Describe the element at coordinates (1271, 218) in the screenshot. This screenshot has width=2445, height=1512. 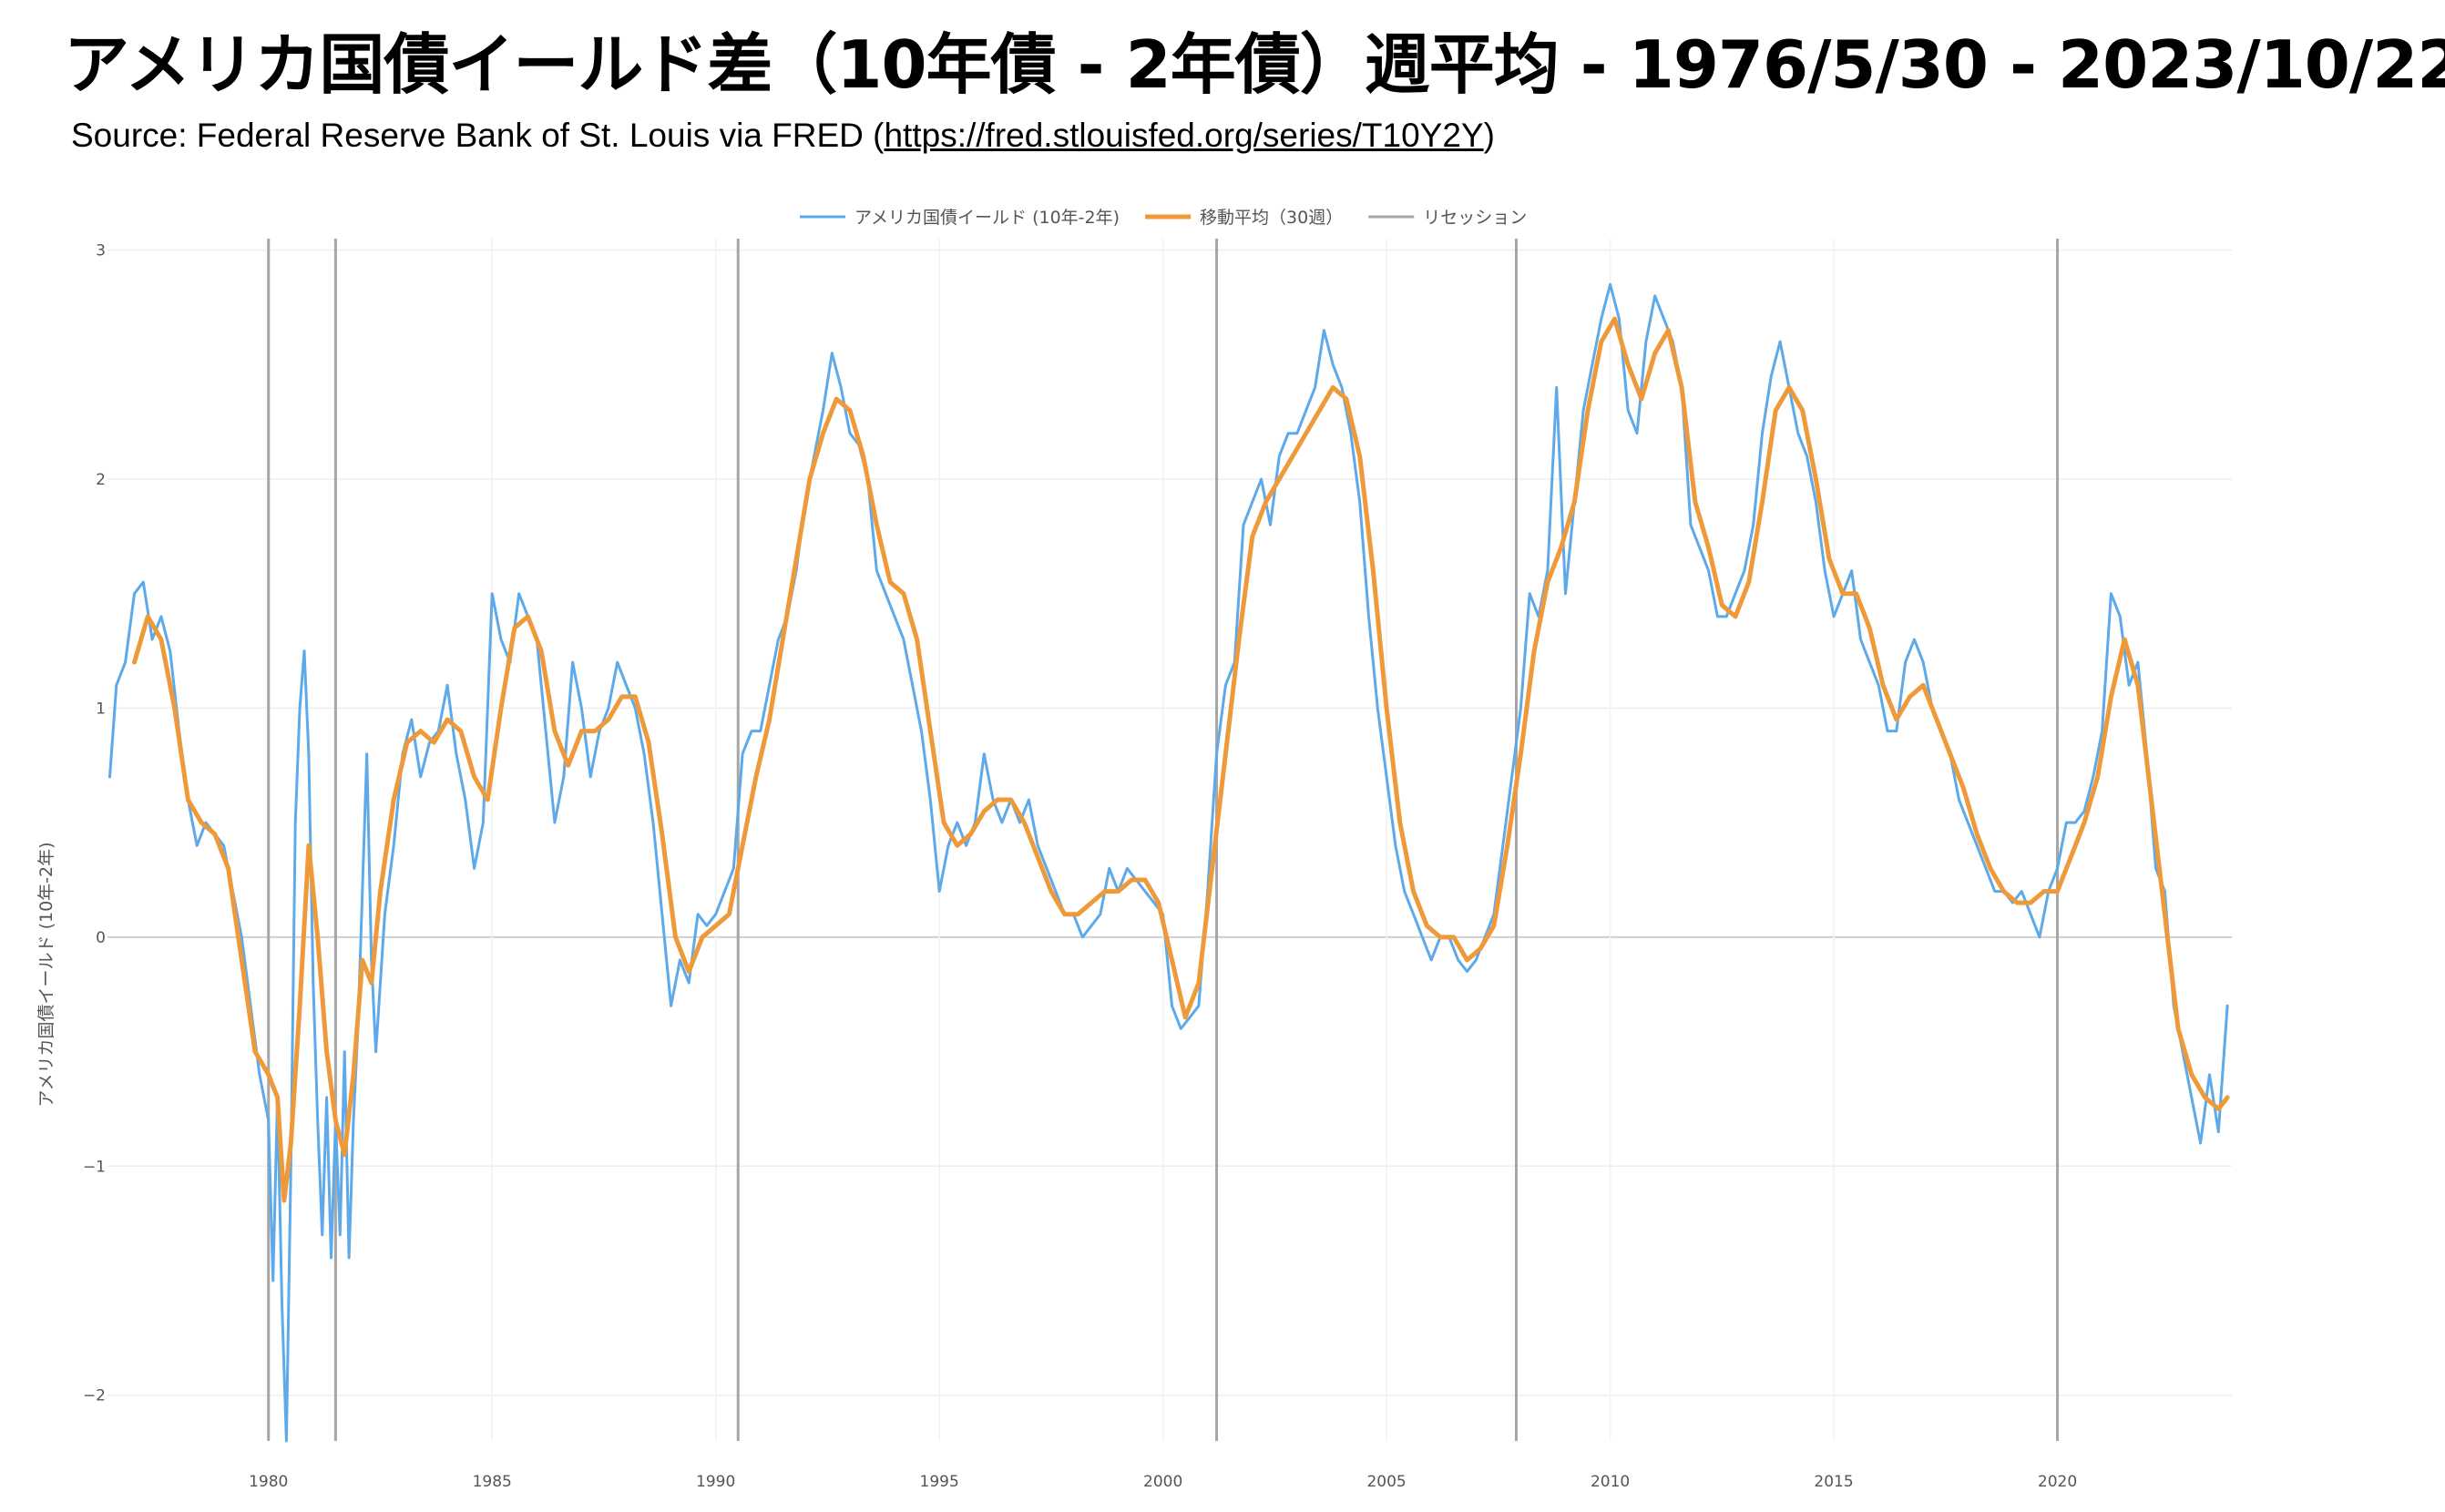
I see `legend-label: 移動平均（30週）` at that location.